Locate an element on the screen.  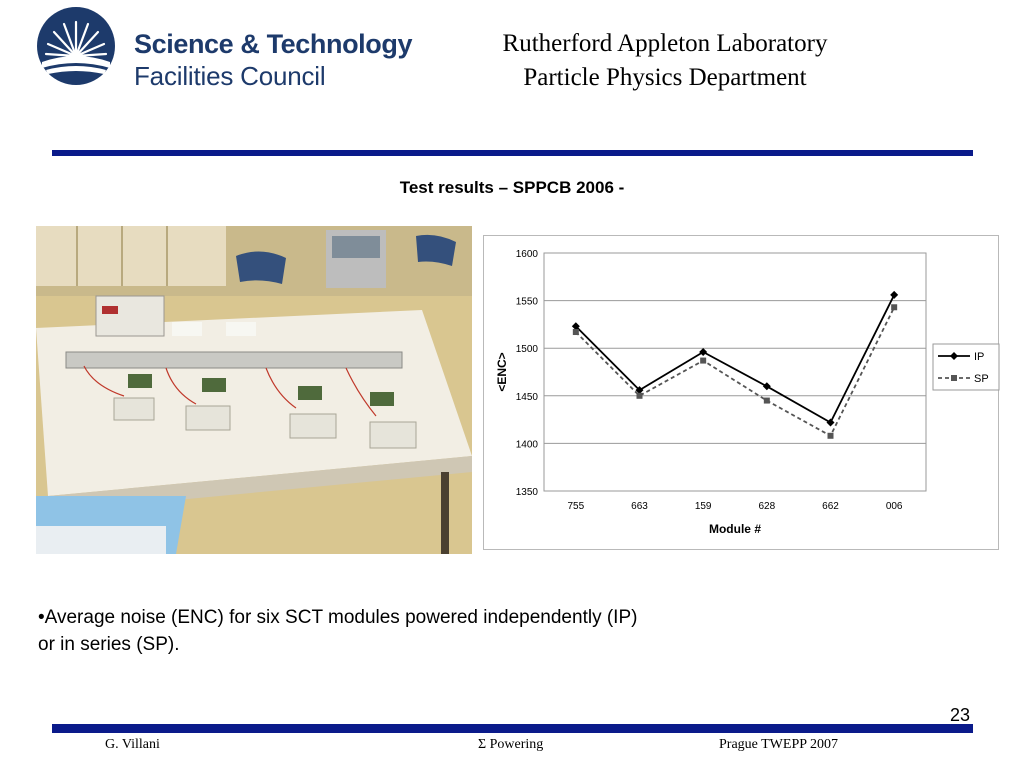
legend-label-sp: SP is located at coordinates (981, 379).